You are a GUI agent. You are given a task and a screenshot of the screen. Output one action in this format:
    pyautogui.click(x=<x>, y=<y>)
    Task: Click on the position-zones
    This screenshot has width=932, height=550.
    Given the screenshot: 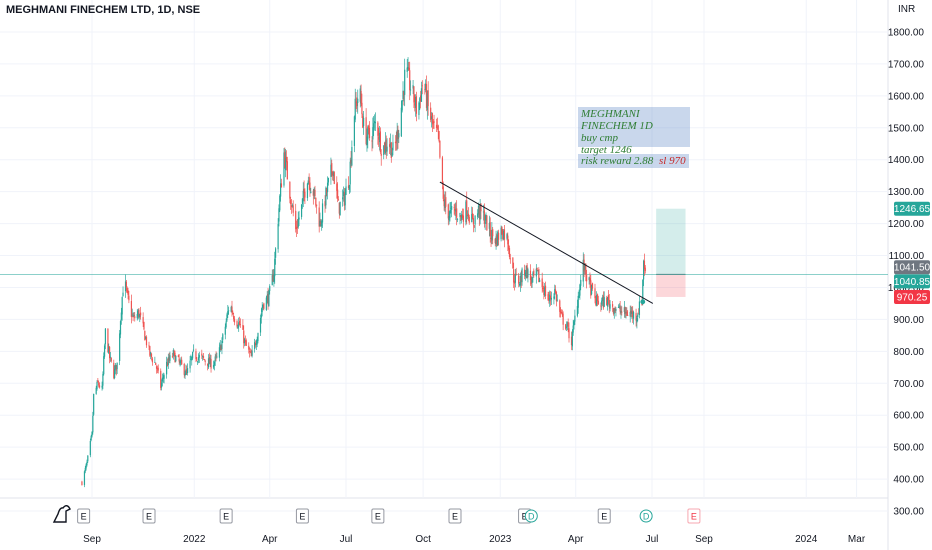 What is the action you would take?
    pyautogui.click(x=671, y=252)
    